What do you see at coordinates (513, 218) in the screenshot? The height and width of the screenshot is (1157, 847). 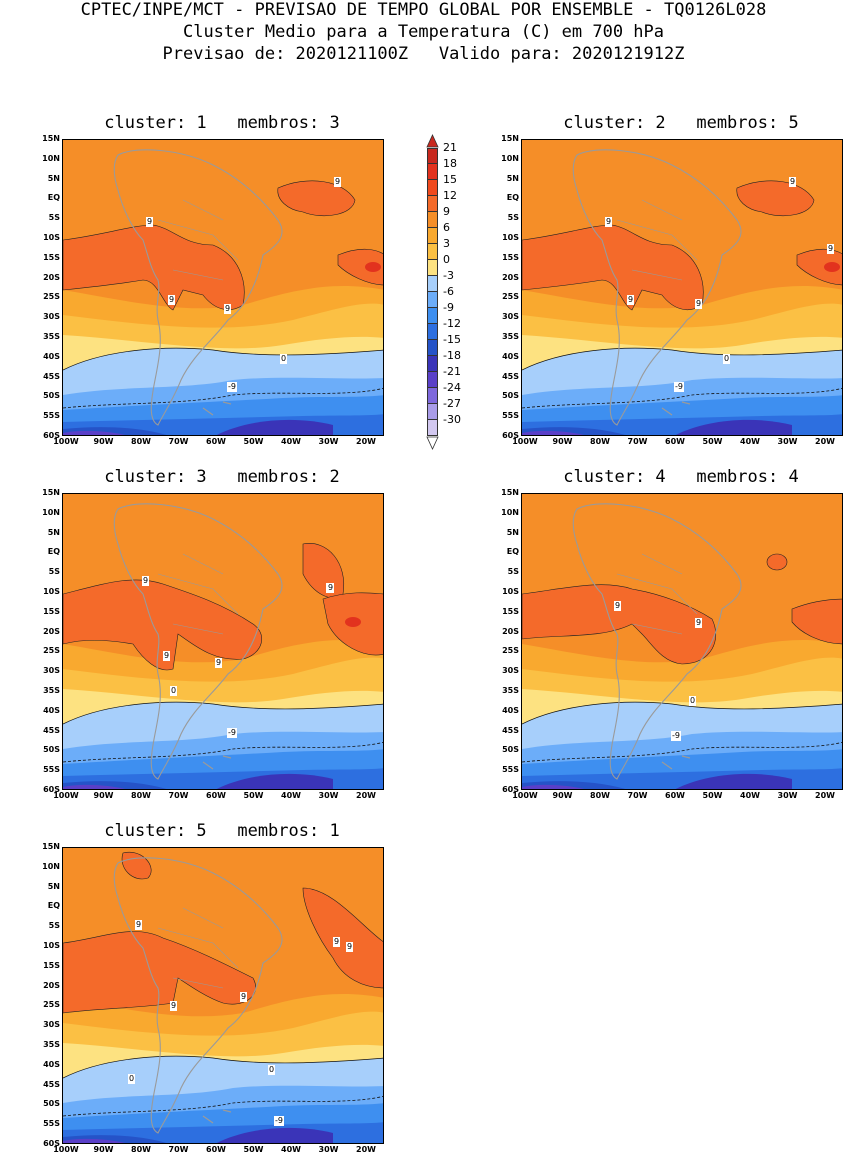 I see `lat-tick-label: 5S` at bounding box center [513, 218].